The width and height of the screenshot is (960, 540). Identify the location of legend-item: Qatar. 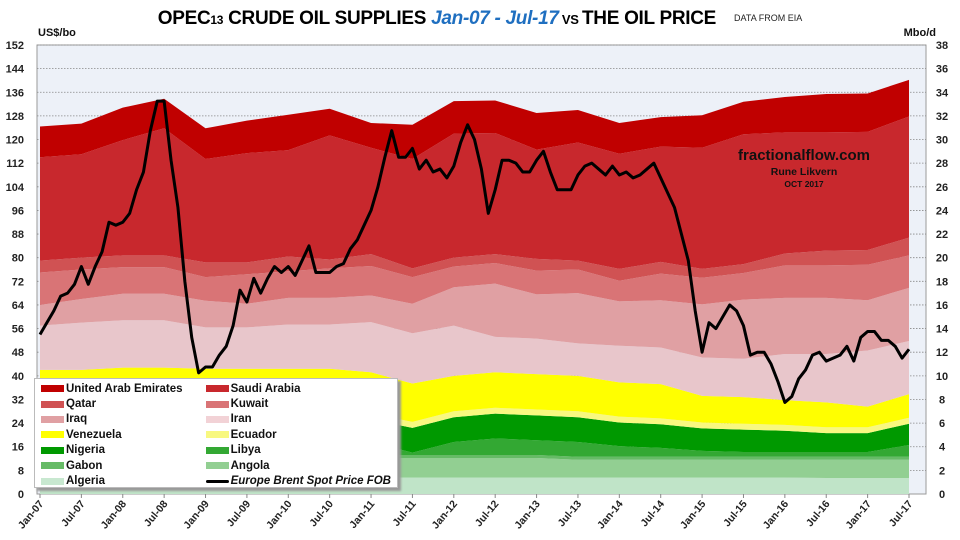
(123, 403).